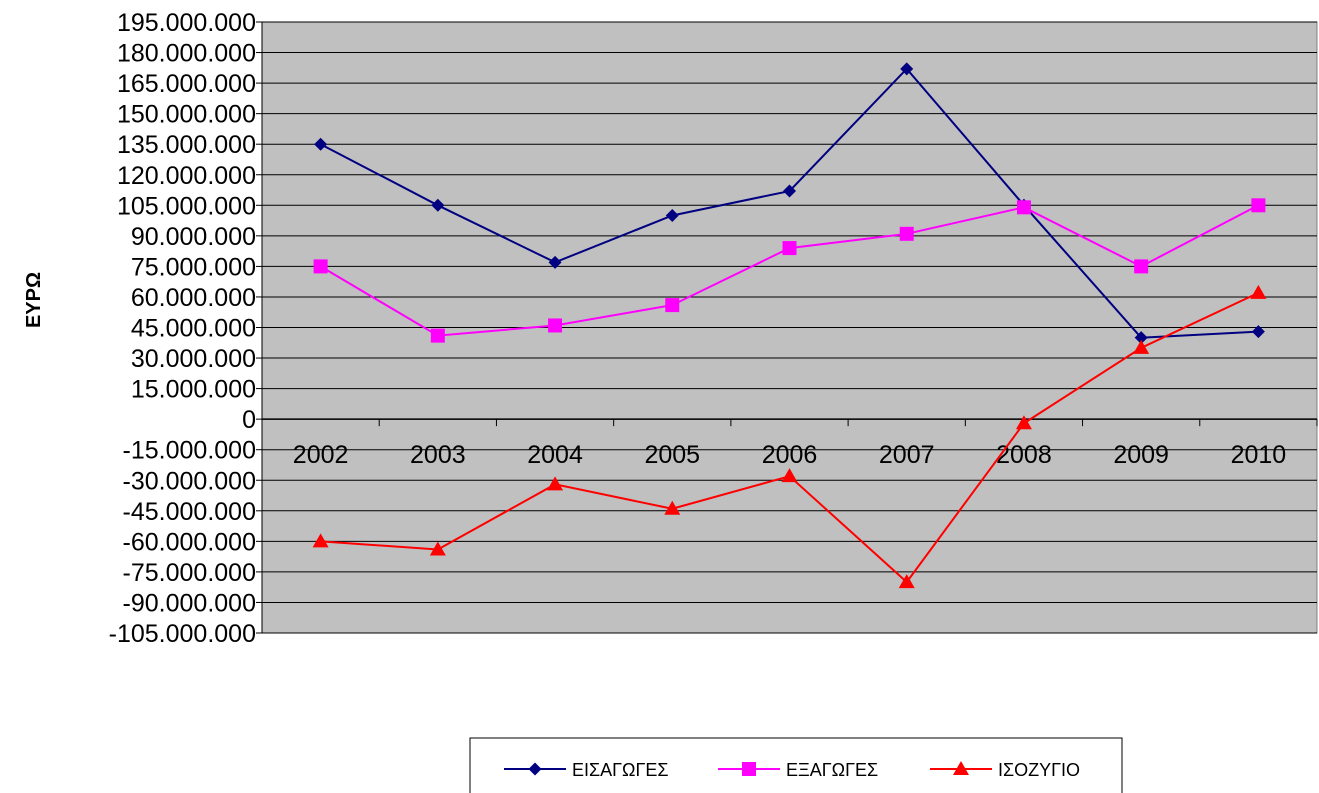 This screenshot has width=1319, height=793. Describe the element at coordinates (186, 23) in the screenshot. I see `y-tick-label: 195.000.000` at that location.